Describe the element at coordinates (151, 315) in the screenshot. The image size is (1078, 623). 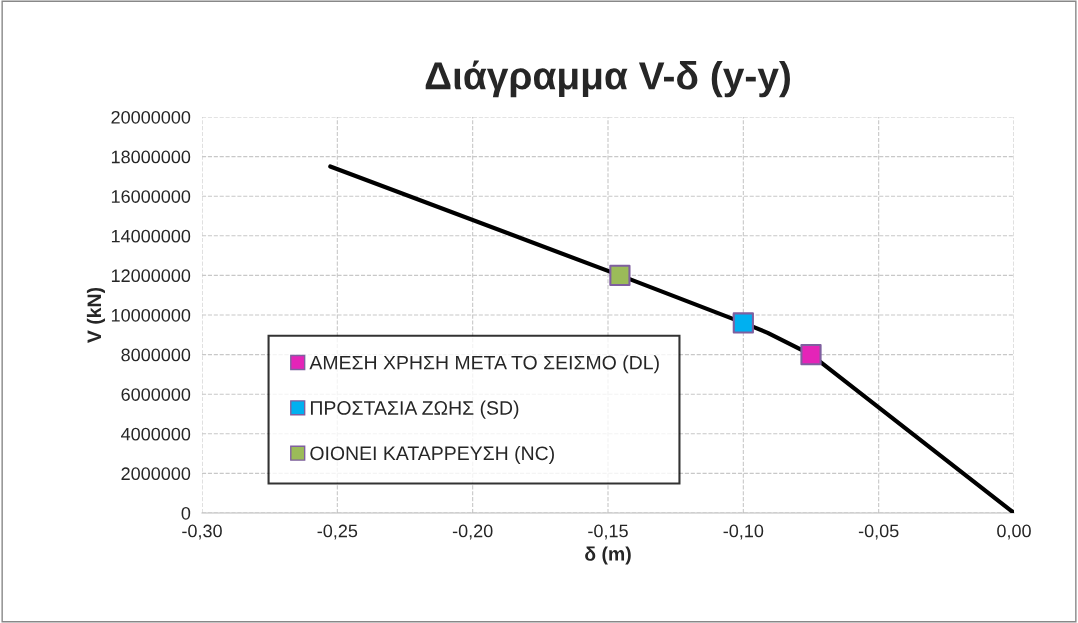
I see `y-tick-label: 10000000` at that location.